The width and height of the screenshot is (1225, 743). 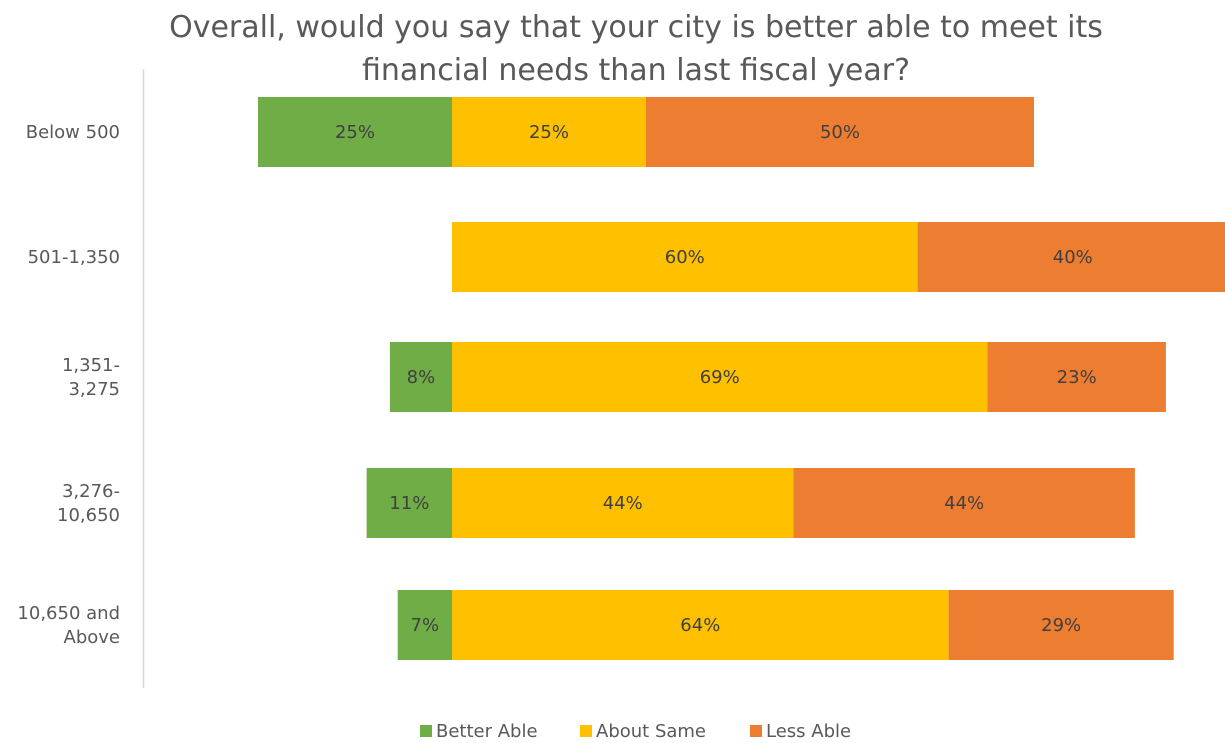 I want to click on data-label: 64%, so click(x=700, y=625).